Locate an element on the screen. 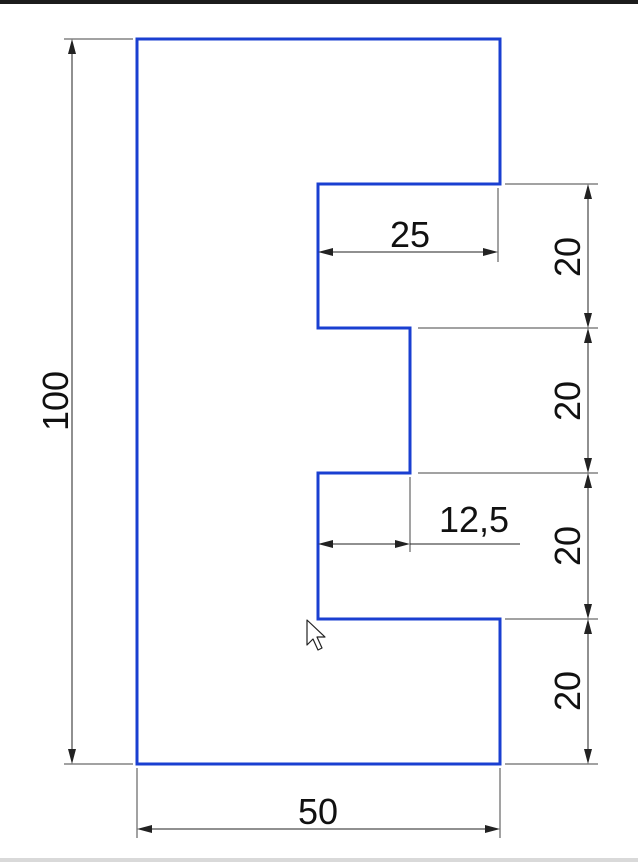 This screenshot has height=862, width=638. middle-slot-depth-dimension: 12,5 is located at coordinates (419, 514).